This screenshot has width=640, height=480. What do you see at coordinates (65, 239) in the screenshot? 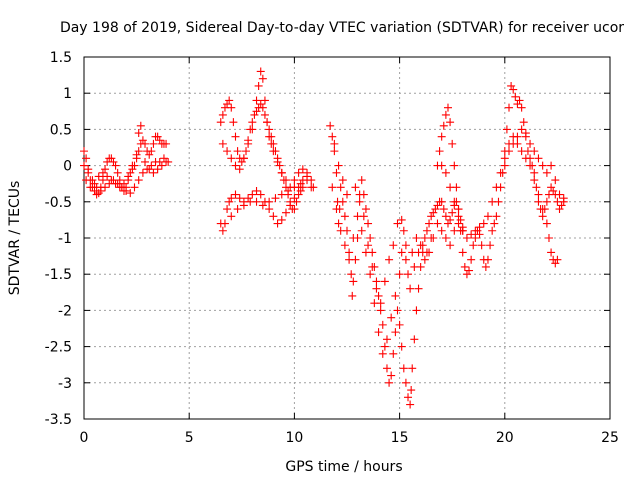
I see `y-tick-label: -1` at bounding box center [65, 239].